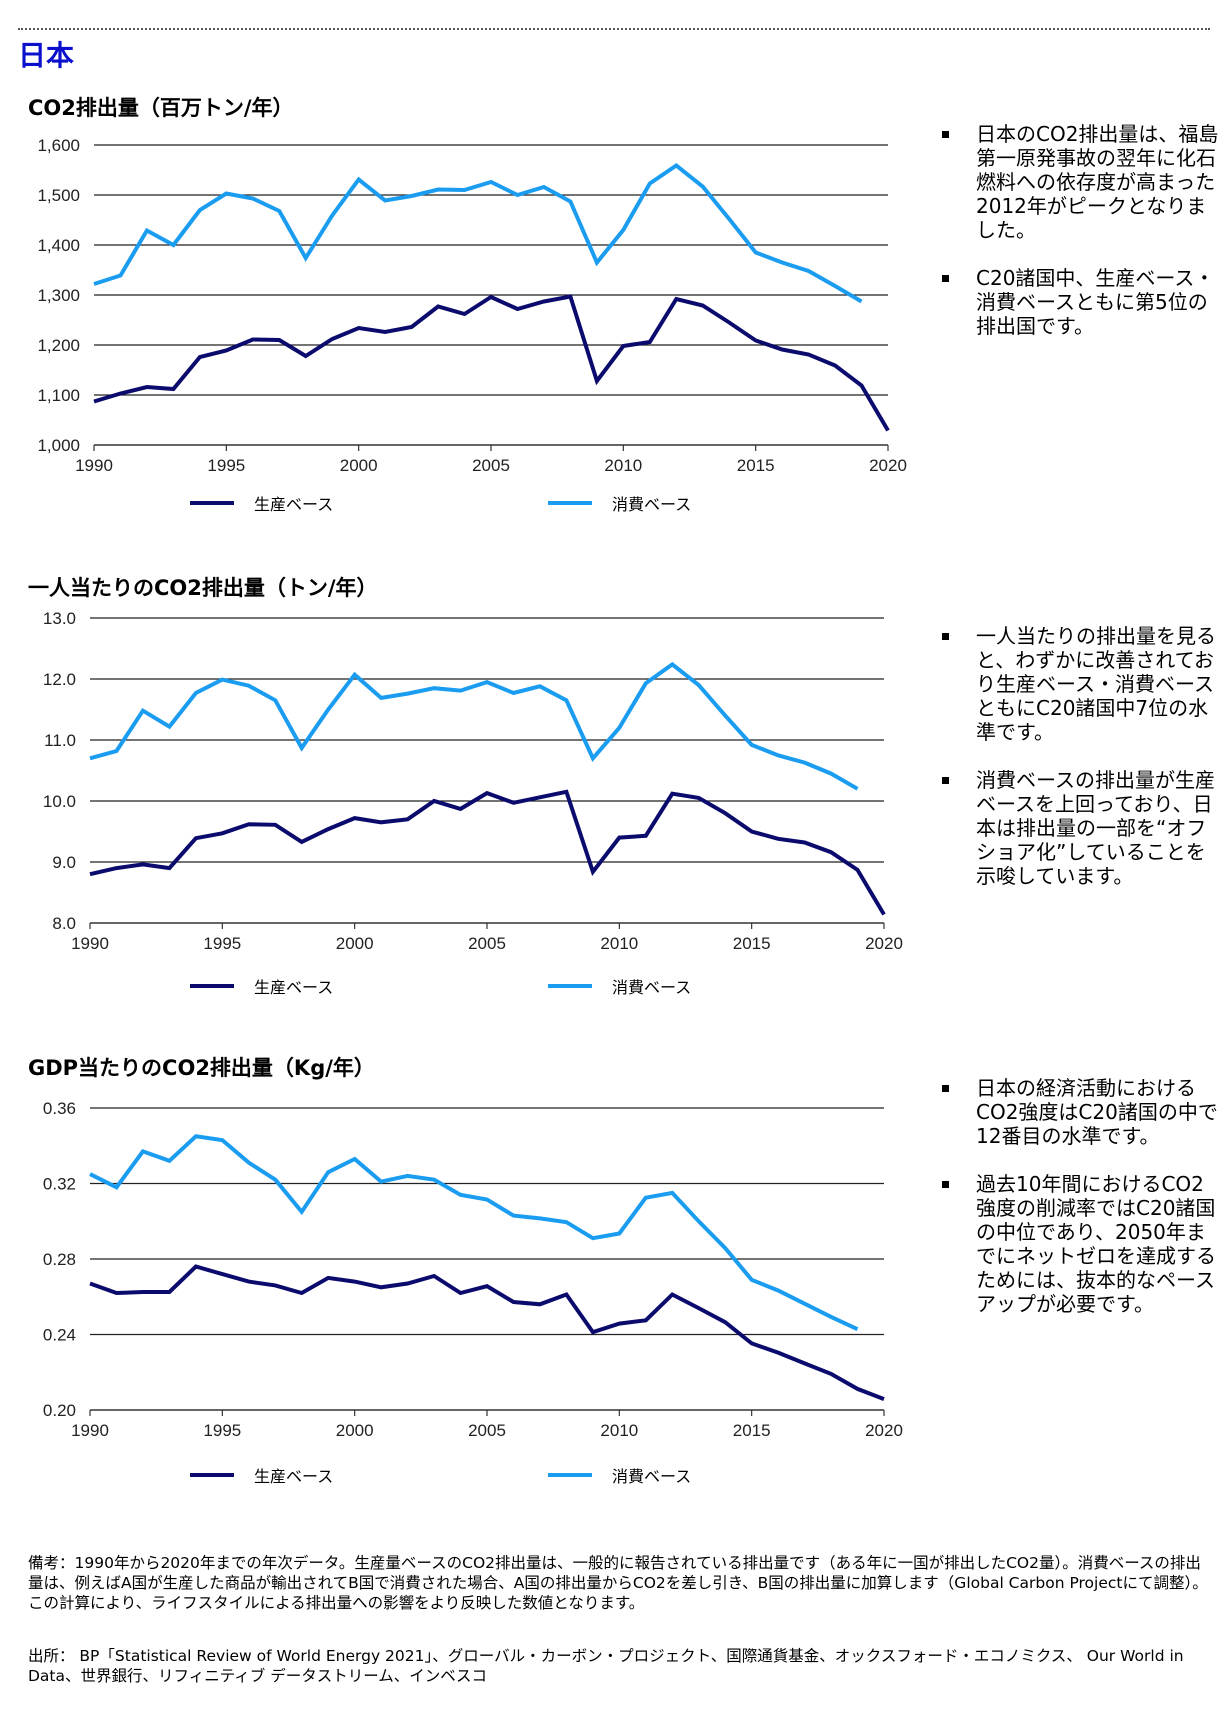 The height and width of the screenshot is (1712, 1228). I want to click on y-tick-label: 12.0, so click(59, 679).